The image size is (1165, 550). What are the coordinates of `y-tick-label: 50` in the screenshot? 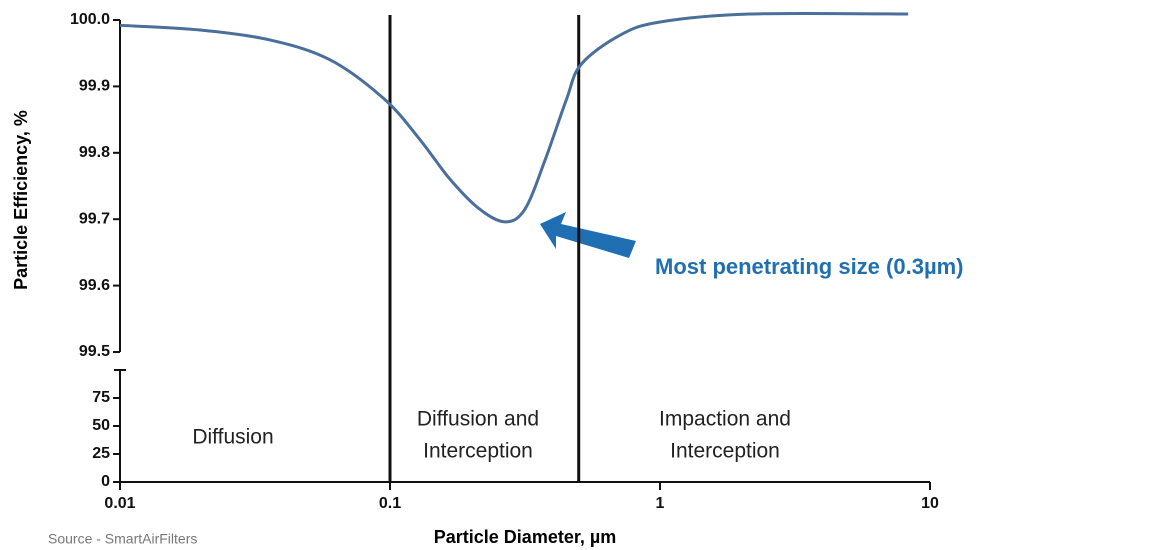 It's located at (101, 425).